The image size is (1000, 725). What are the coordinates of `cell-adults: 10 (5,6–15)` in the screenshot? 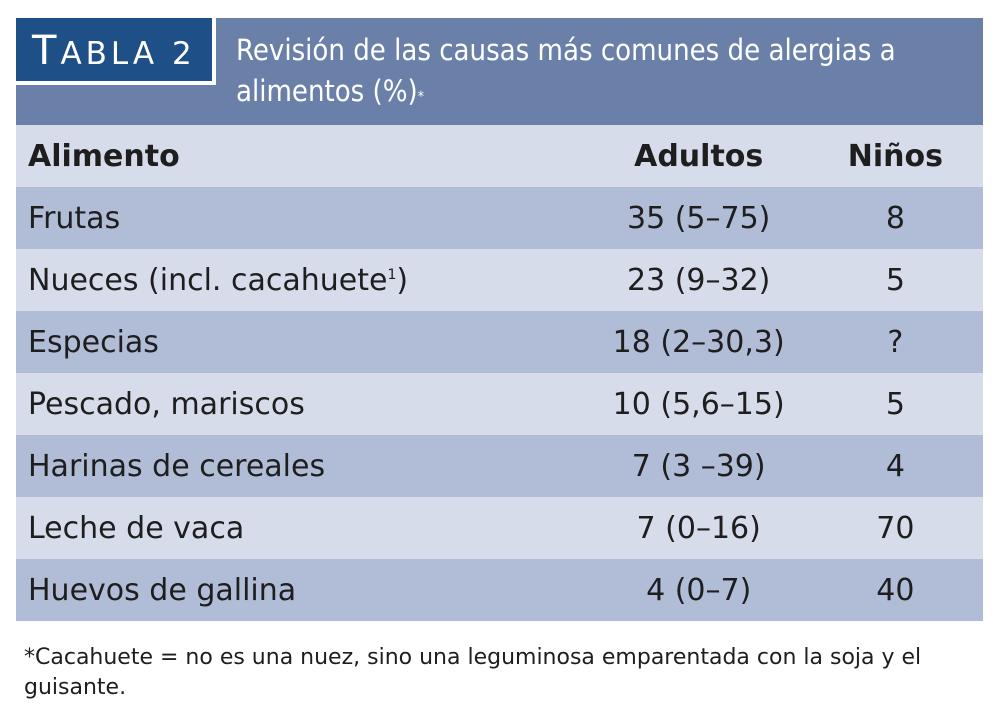 It's located at (698, 404).